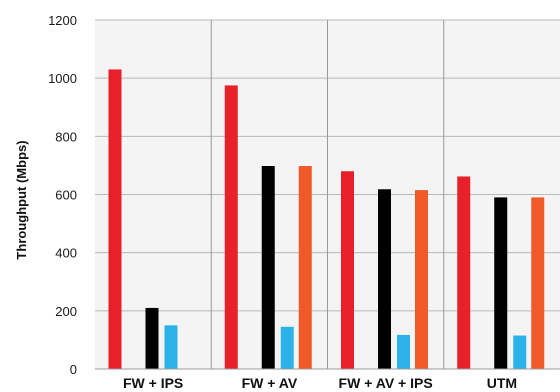  I want to click on x-category-labels: FW + IPS FW + AV FW + AV + IPS UTM, so click(320, 383).